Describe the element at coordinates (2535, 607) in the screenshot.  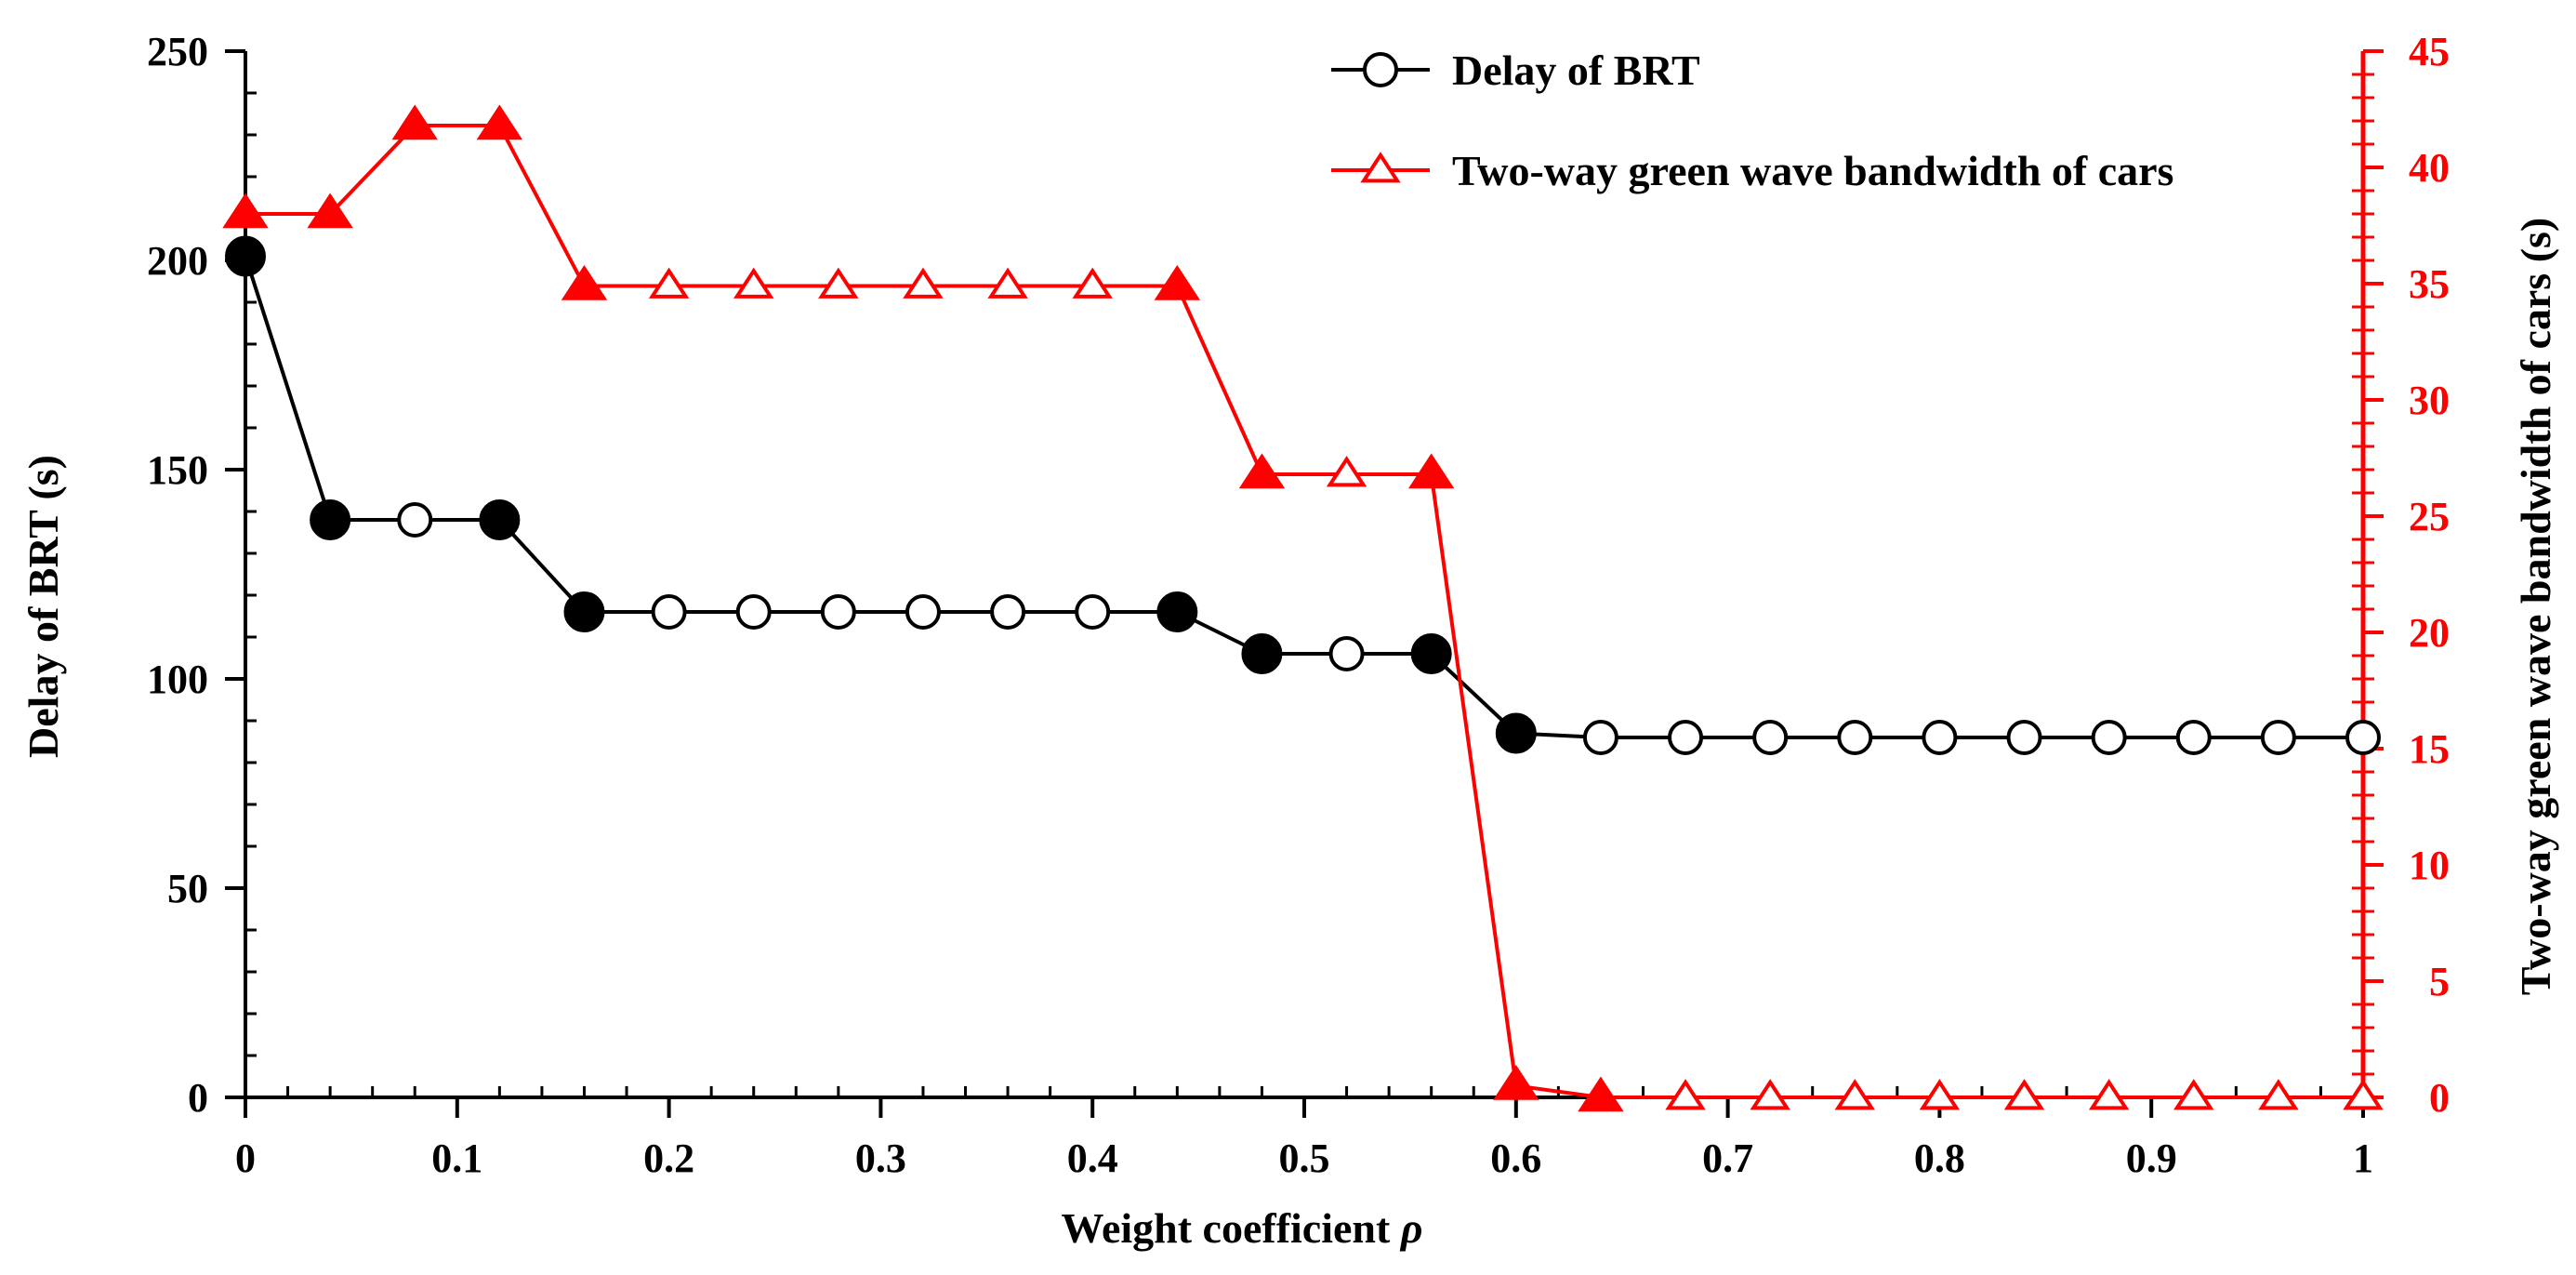
I see `right-y-axis-title: Two-way green wave bandwidth of cars (s)` at that location.